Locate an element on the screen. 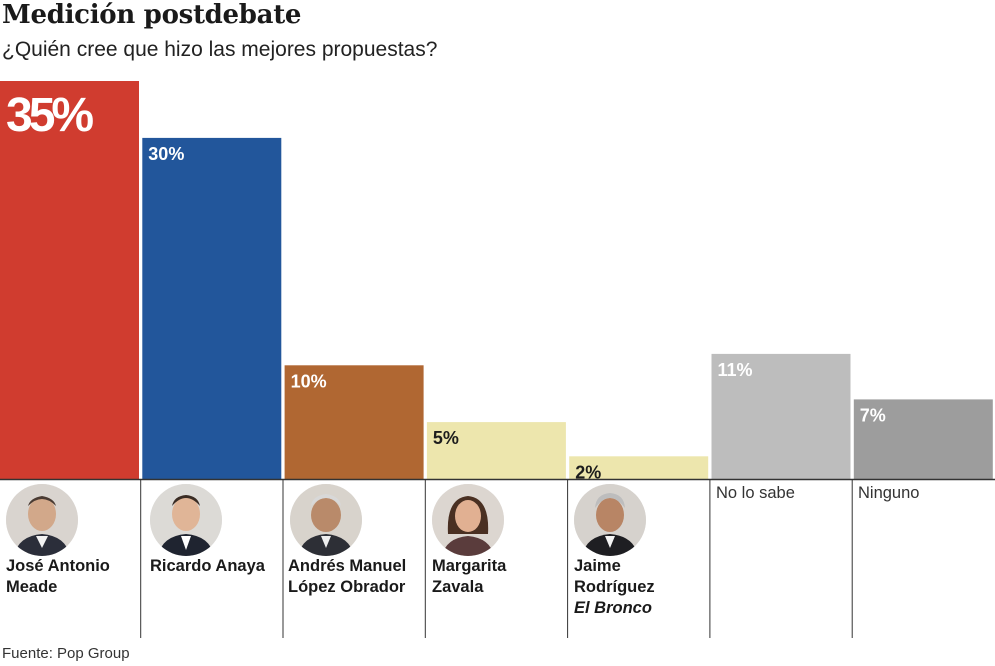  label-ninguno: Ninguno is located at coordinates (888, 493).